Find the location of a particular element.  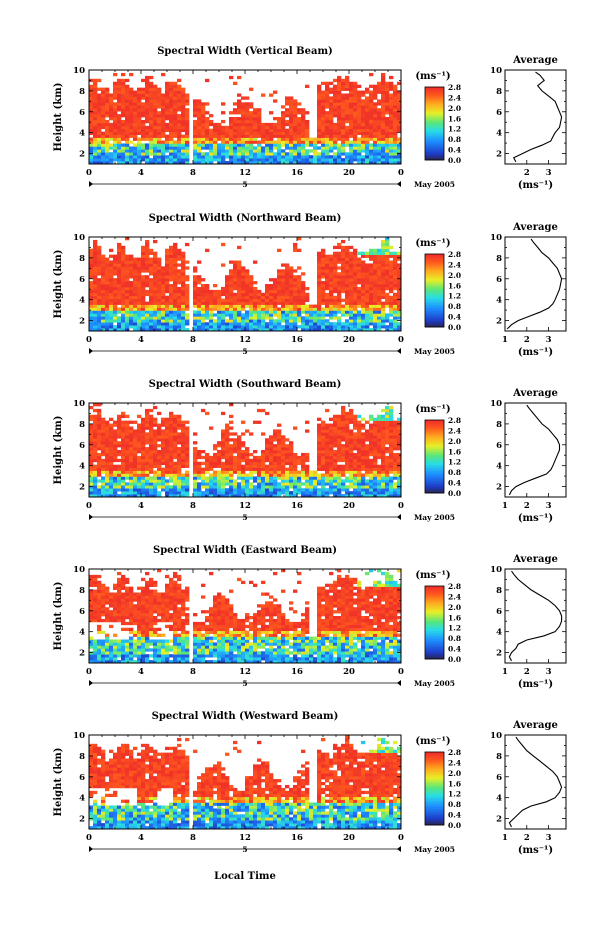

profile-frame is located at coordinates (535, 284).